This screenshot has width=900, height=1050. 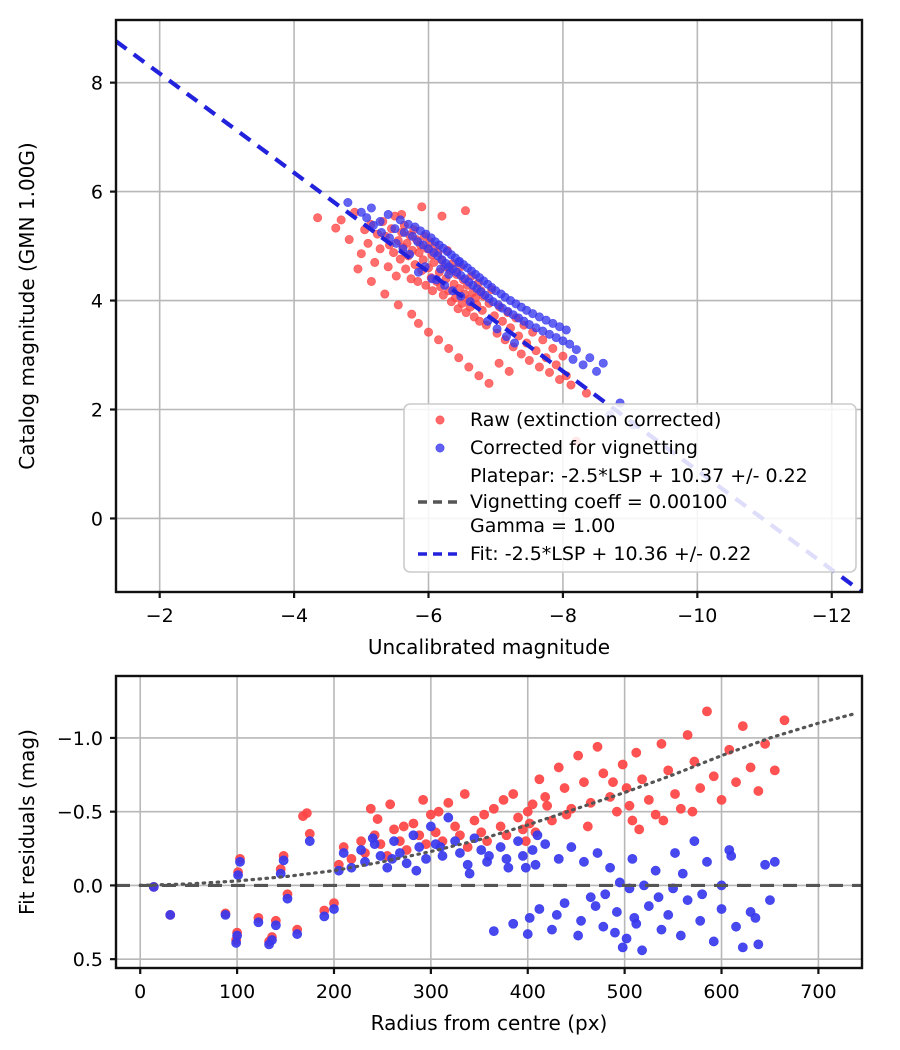 I want to click on x-tick-label: −10, so click(x=697, y=616).